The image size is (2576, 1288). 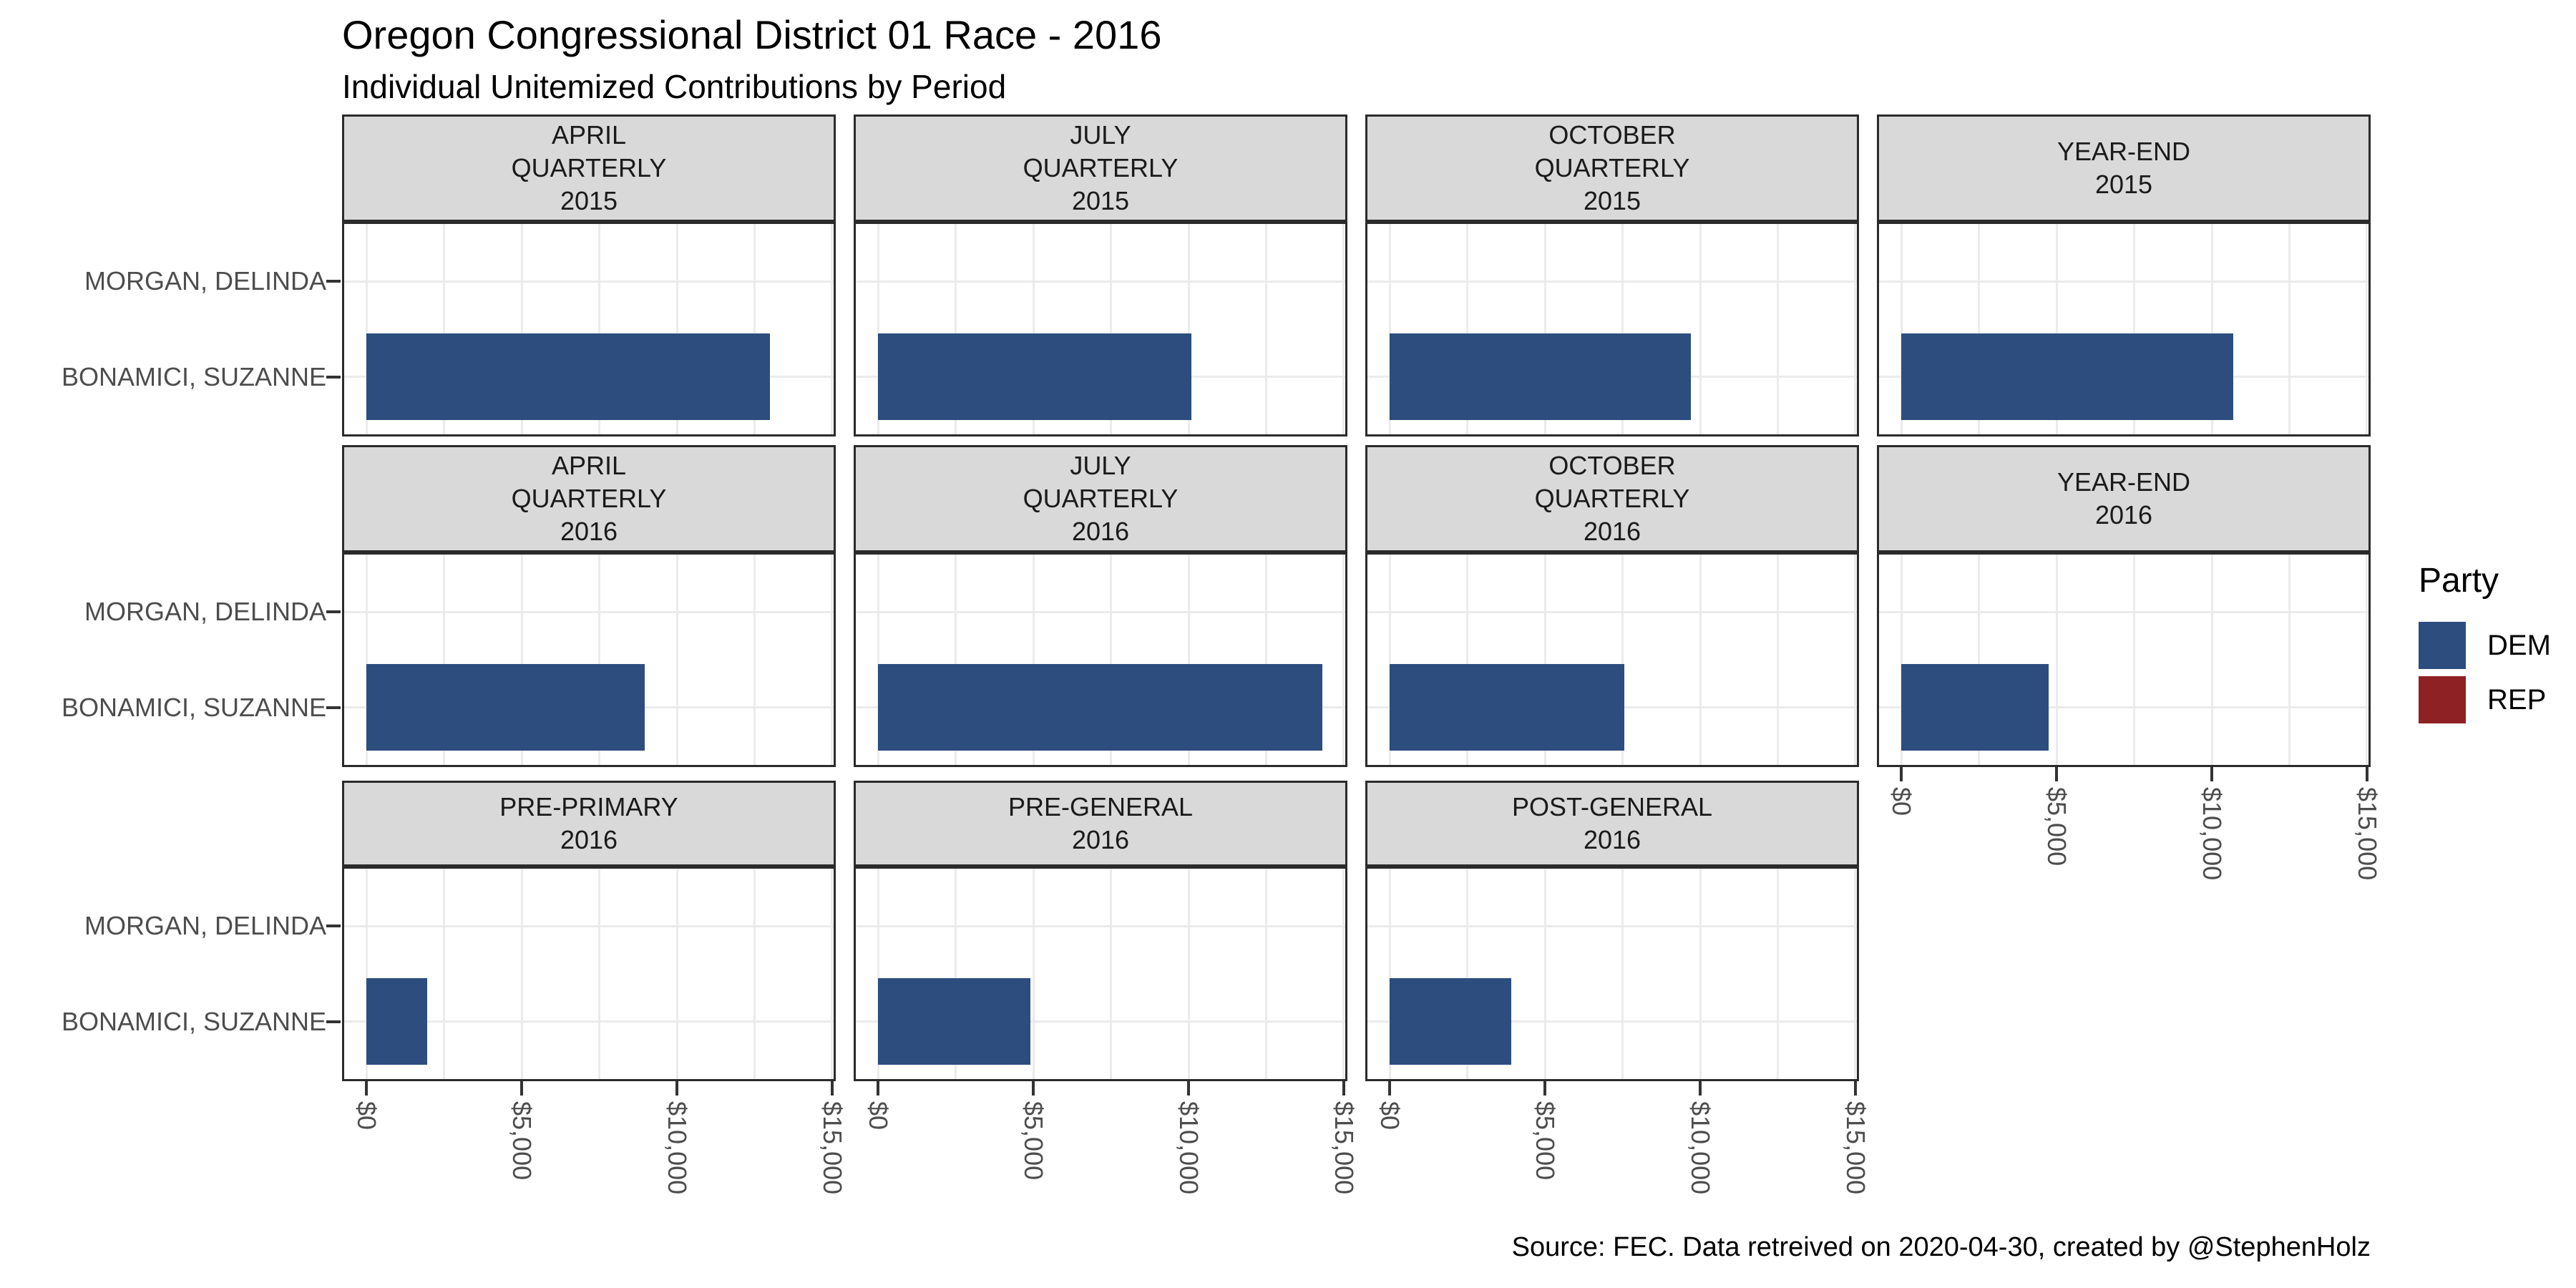 I want to click on facet-strip-line: YEAR-END, so click(x=2124, y=151).